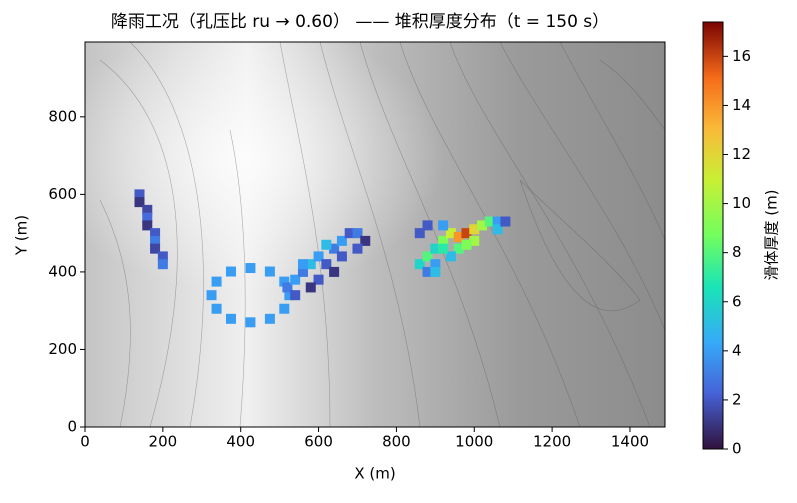 The image size is (797, 503). What do you see at coordinates (22, 235) in the screenshot?
I see `y-axis-label: Y (m)` at bounding box center [22, 235].